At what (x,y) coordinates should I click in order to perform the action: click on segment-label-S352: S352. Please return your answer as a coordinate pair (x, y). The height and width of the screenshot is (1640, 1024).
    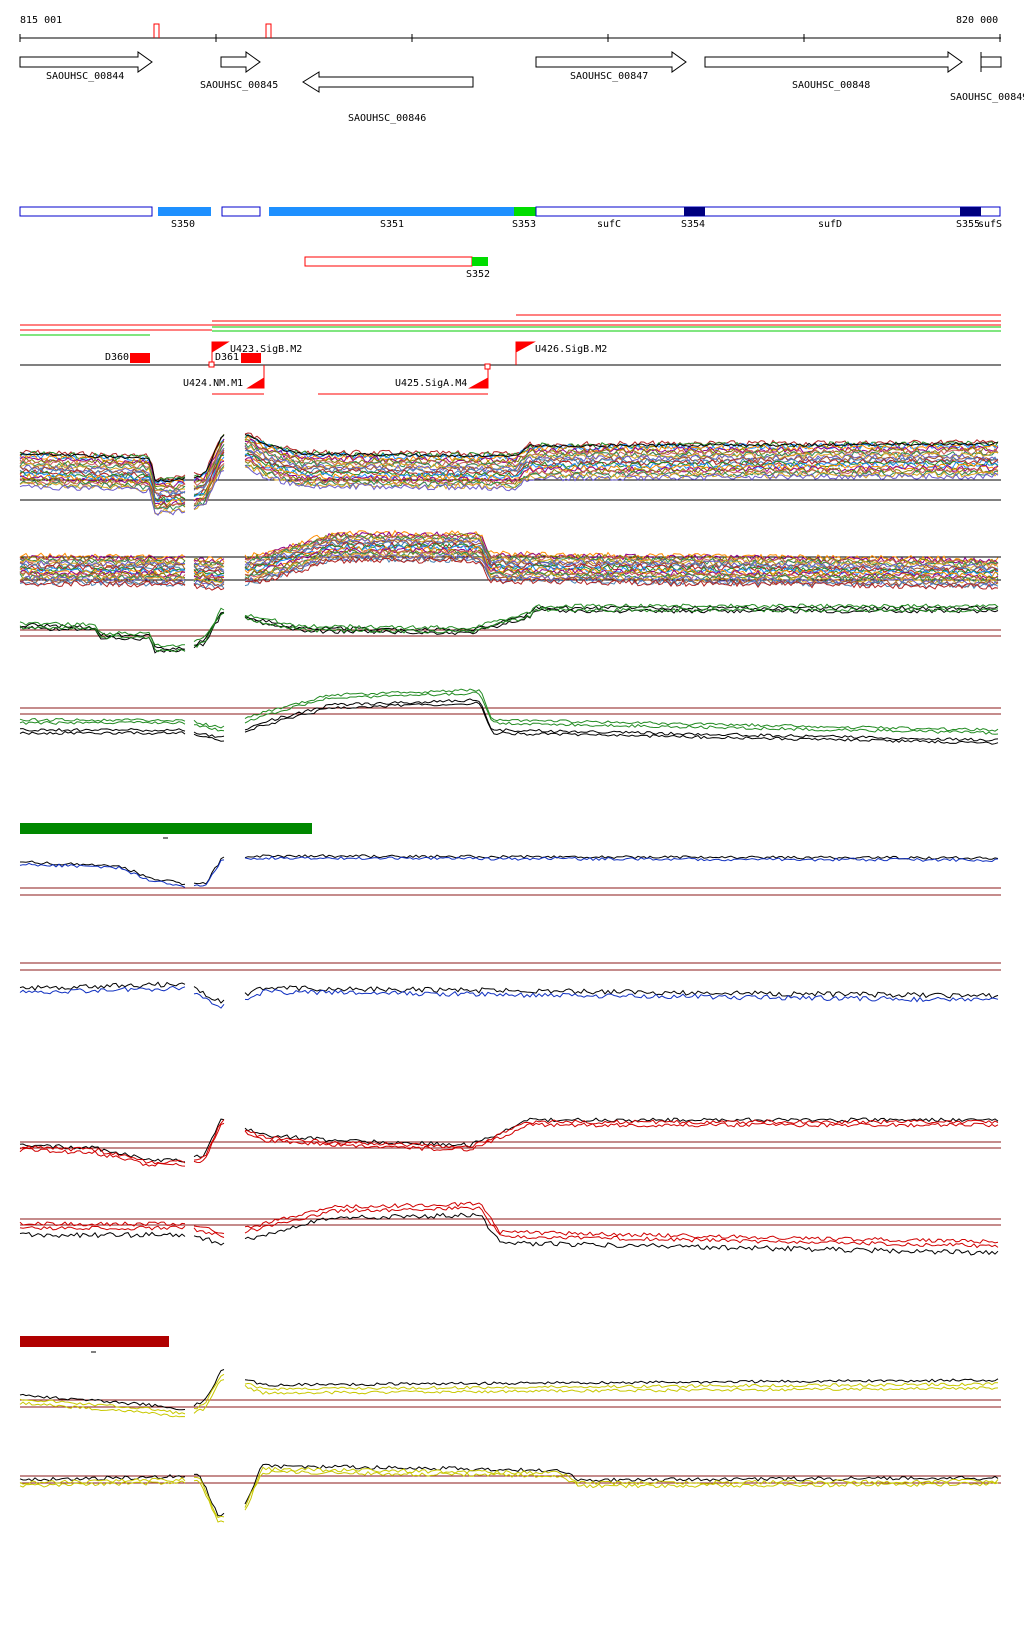
    Looking at the image, I should click on (478, 274).